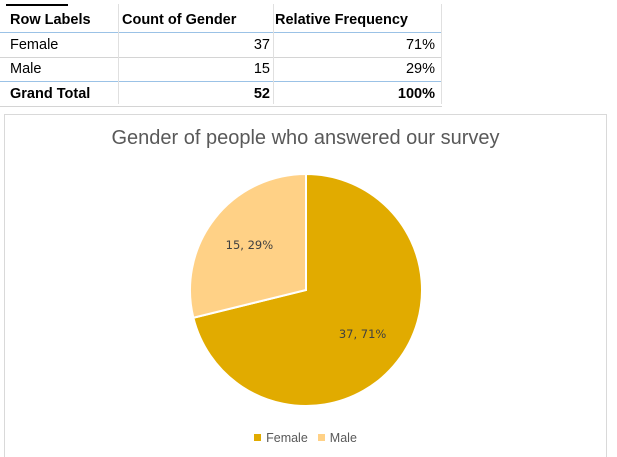  I want to click on freq-female: 71%, so click(420, 45).